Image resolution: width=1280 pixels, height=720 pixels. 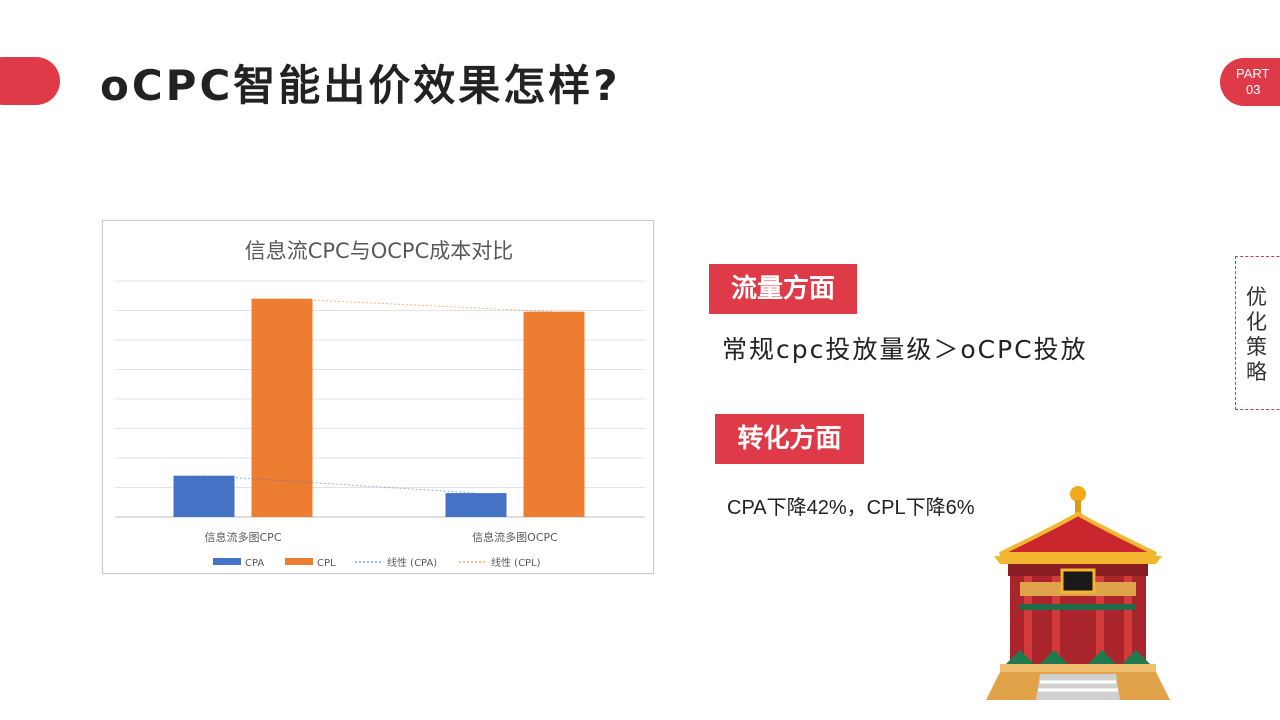 I want to click on legend-label: CPA, so click(x=254, y=563).